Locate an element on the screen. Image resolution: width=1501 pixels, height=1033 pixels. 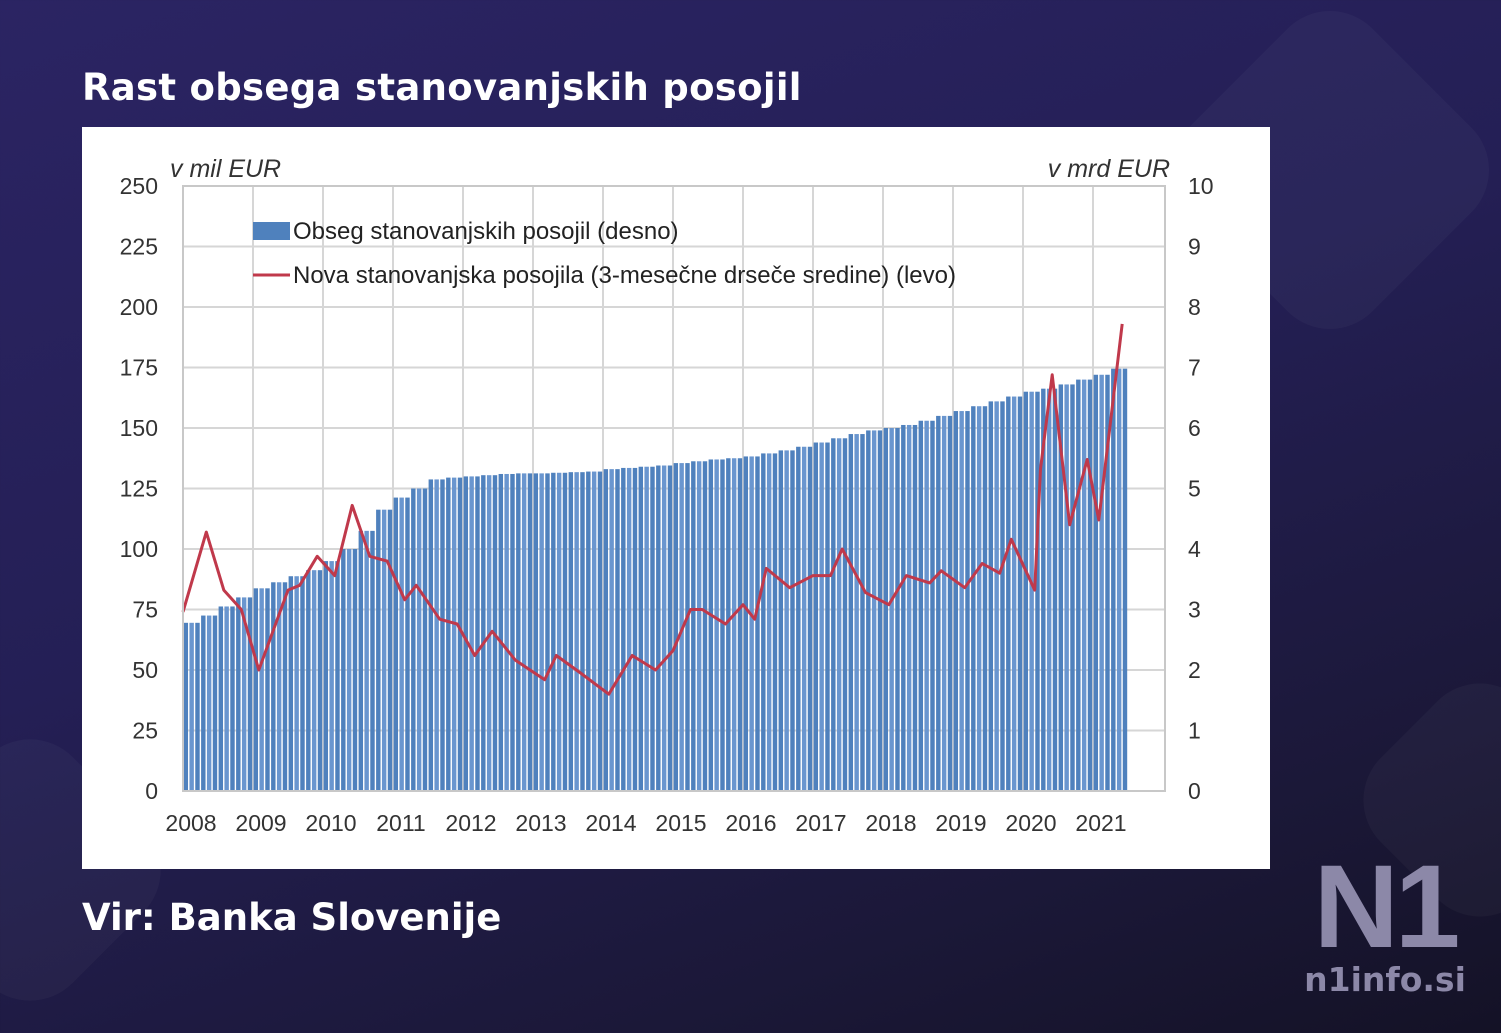
right-tick-label: 2 is located at coordinates (1194, 670).